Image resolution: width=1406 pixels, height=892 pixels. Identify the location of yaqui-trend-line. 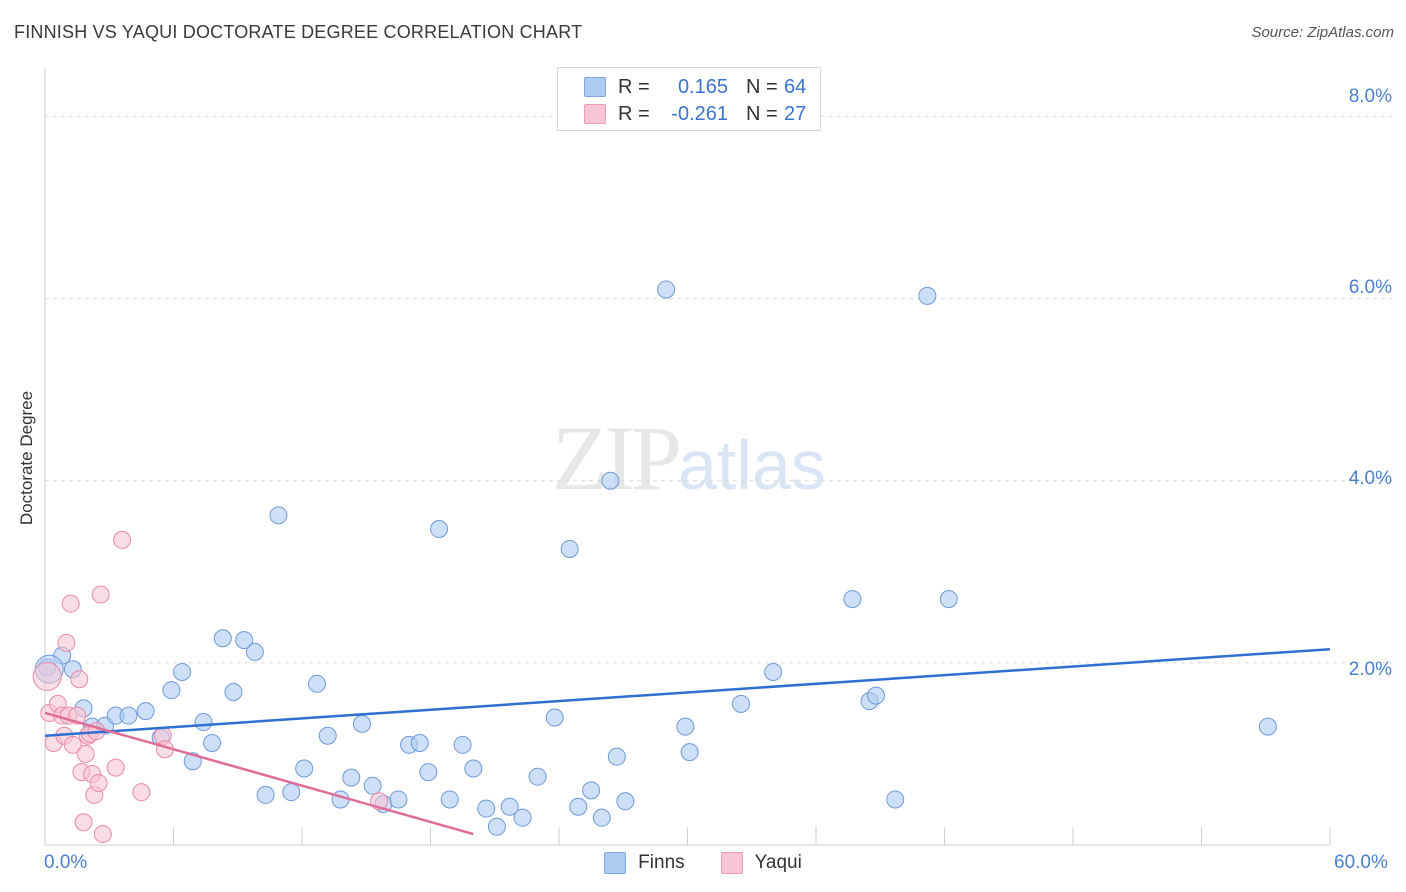
(259, 773).